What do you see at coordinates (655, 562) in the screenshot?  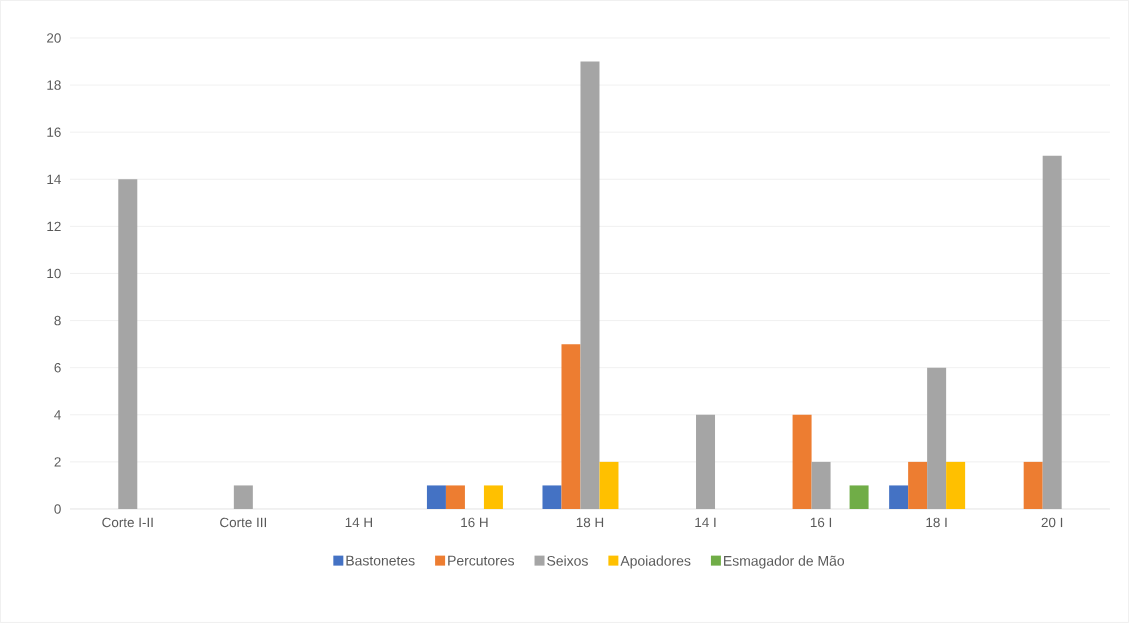 I see `legend-label: Apoiadores` at bounding box center [655, 562].